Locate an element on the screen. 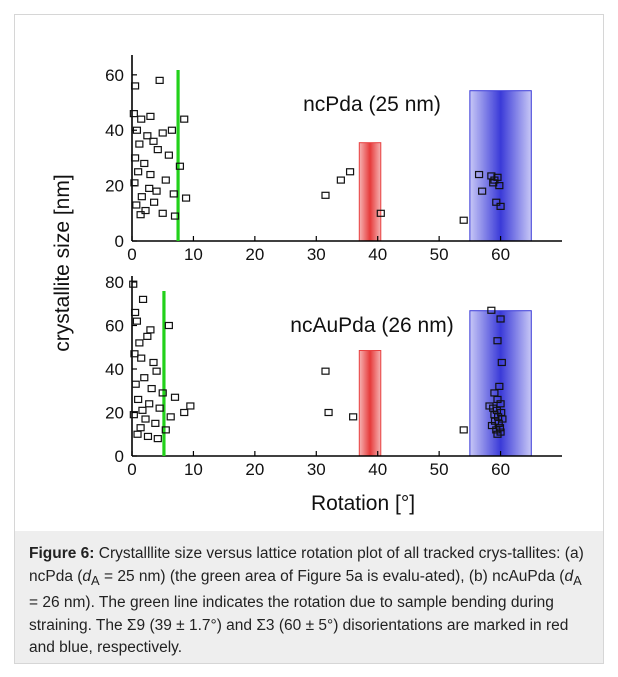 Image resolution: width=618 pixels, height=677 pixels. x-tick-label: 20 is located at coordinates (254, 254).